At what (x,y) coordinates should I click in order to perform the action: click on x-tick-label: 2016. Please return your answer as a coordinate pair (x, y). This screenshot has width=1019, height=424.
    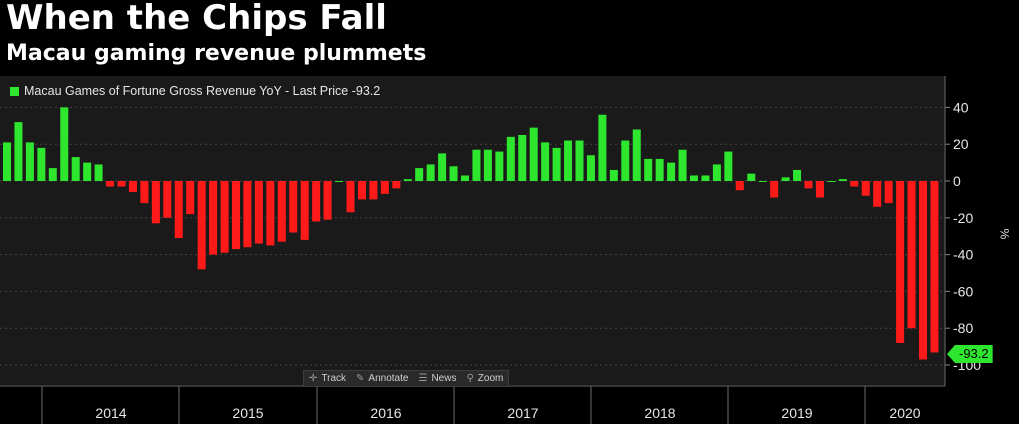
    Looking at the image, I should click on (385, 413).